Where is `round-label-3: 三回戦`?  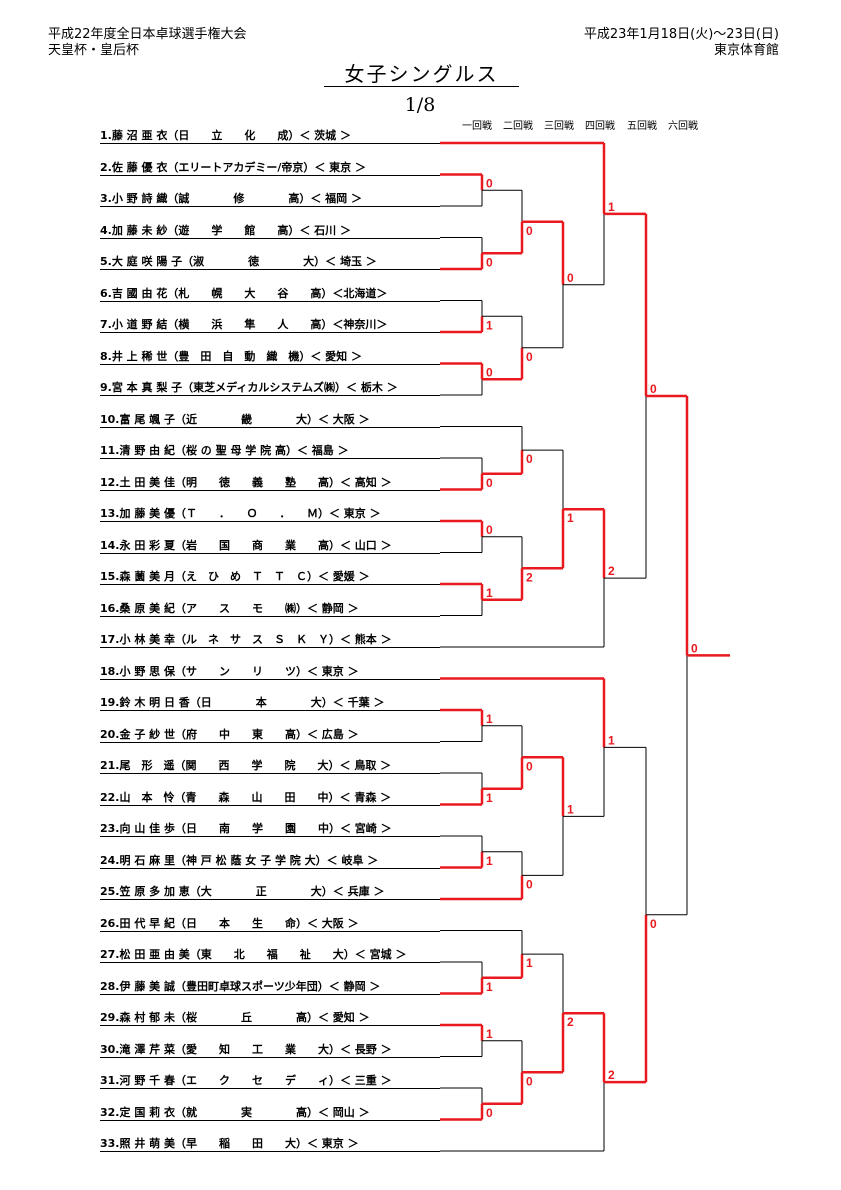 round-label-3: 三回戦 is located at coordinates (559, 126).